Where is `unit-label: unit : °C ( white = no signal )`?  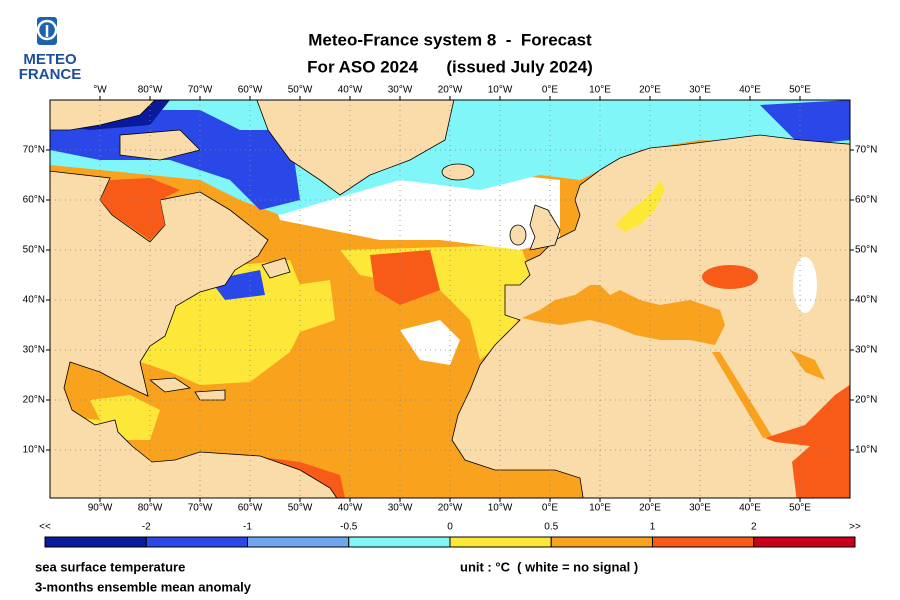 unit-label: unit : °C ( white = no signal ) is located at coordinates (549, 566).